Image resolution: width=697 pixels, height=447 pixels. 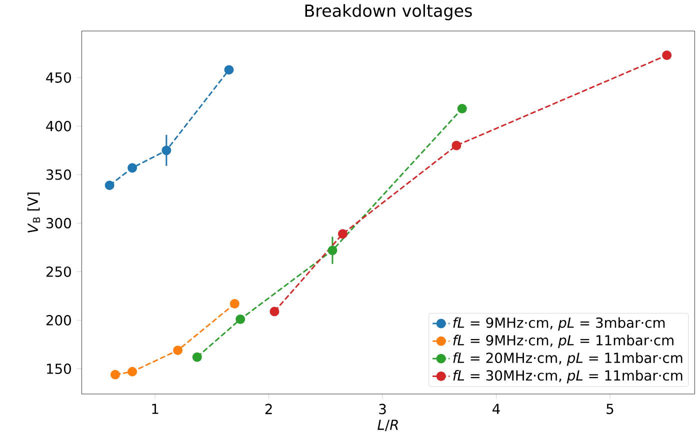 What do you see at coordinates (58, 126) in the screenshot?
I see `y-tick-label: 400` at bounding box center [58, 126].